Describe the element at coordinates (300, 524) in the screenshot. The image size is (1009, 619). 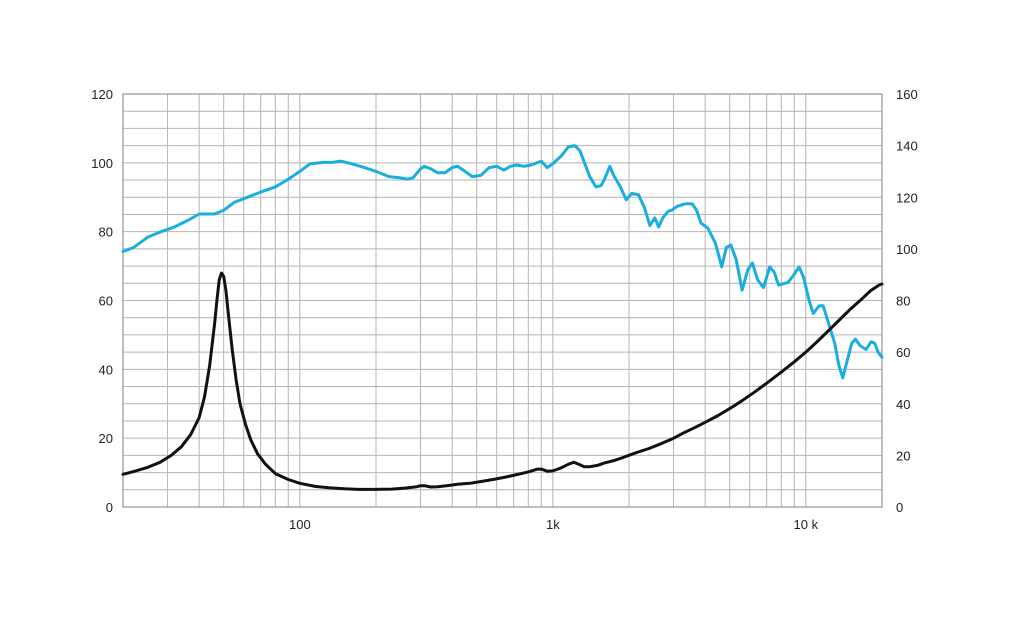
I see `x-axis-tick-label: 100` at that location.